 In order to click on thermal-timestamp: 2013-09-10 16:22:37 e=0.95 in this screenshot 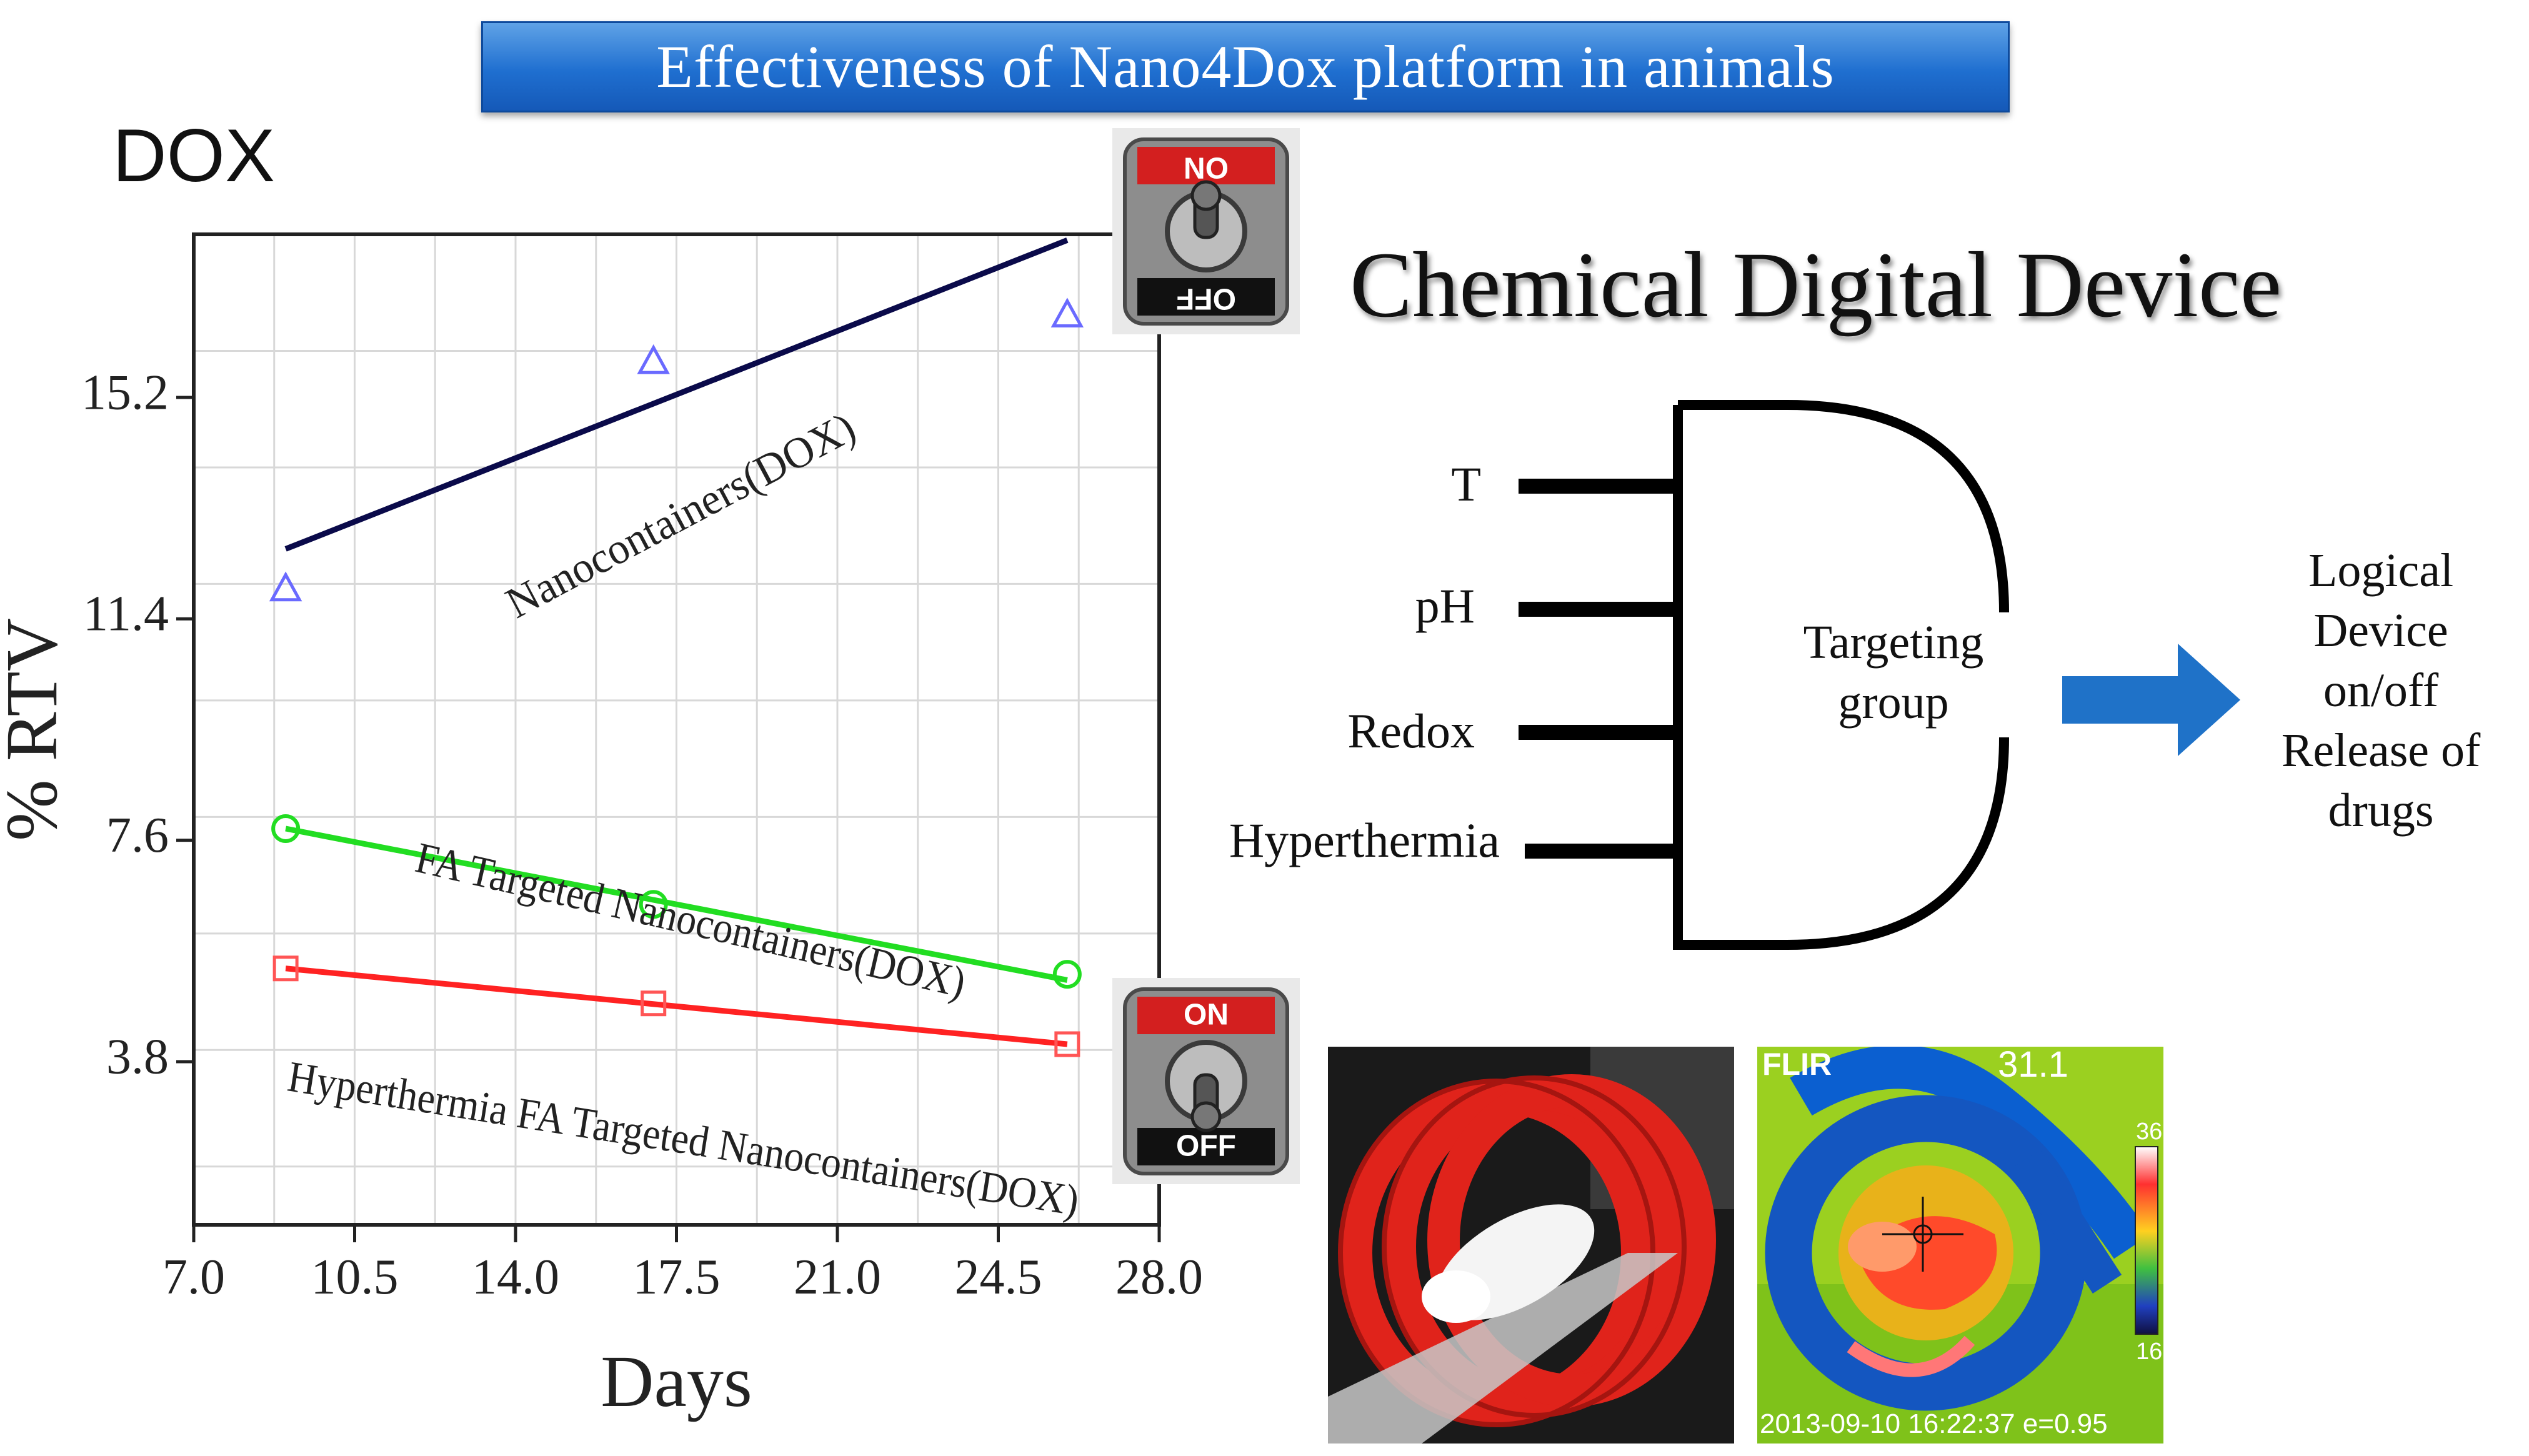, I will do `click(1934, 1424)`.